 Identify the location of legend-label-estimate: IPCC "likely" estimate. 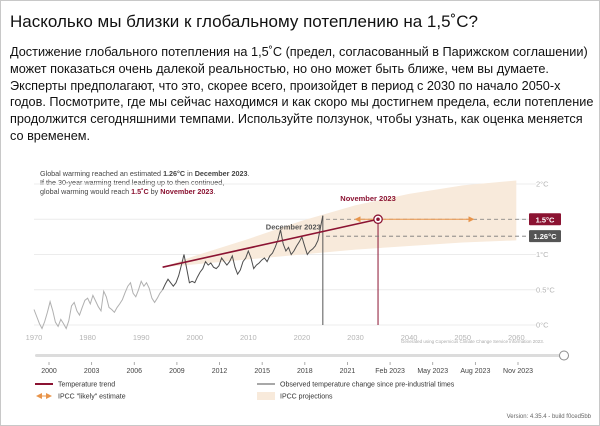
(92, 397).